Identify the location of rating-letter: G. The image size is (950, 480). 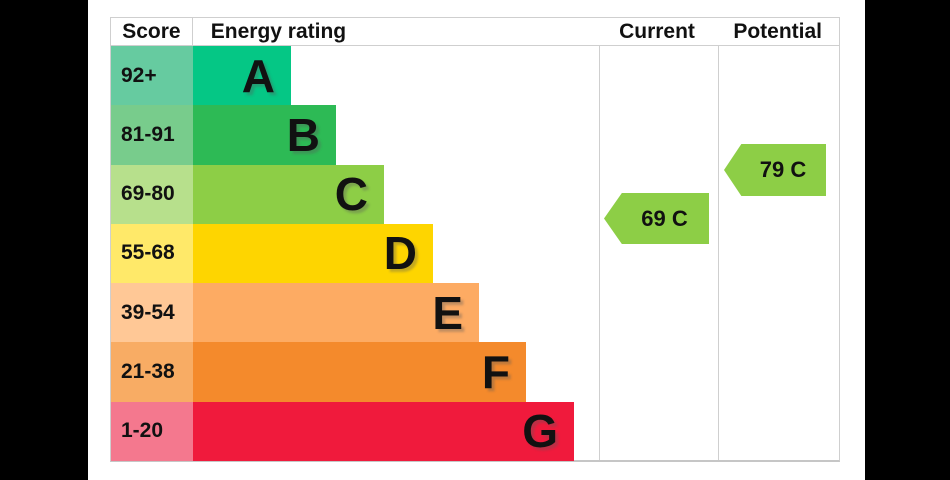
(540, 431).